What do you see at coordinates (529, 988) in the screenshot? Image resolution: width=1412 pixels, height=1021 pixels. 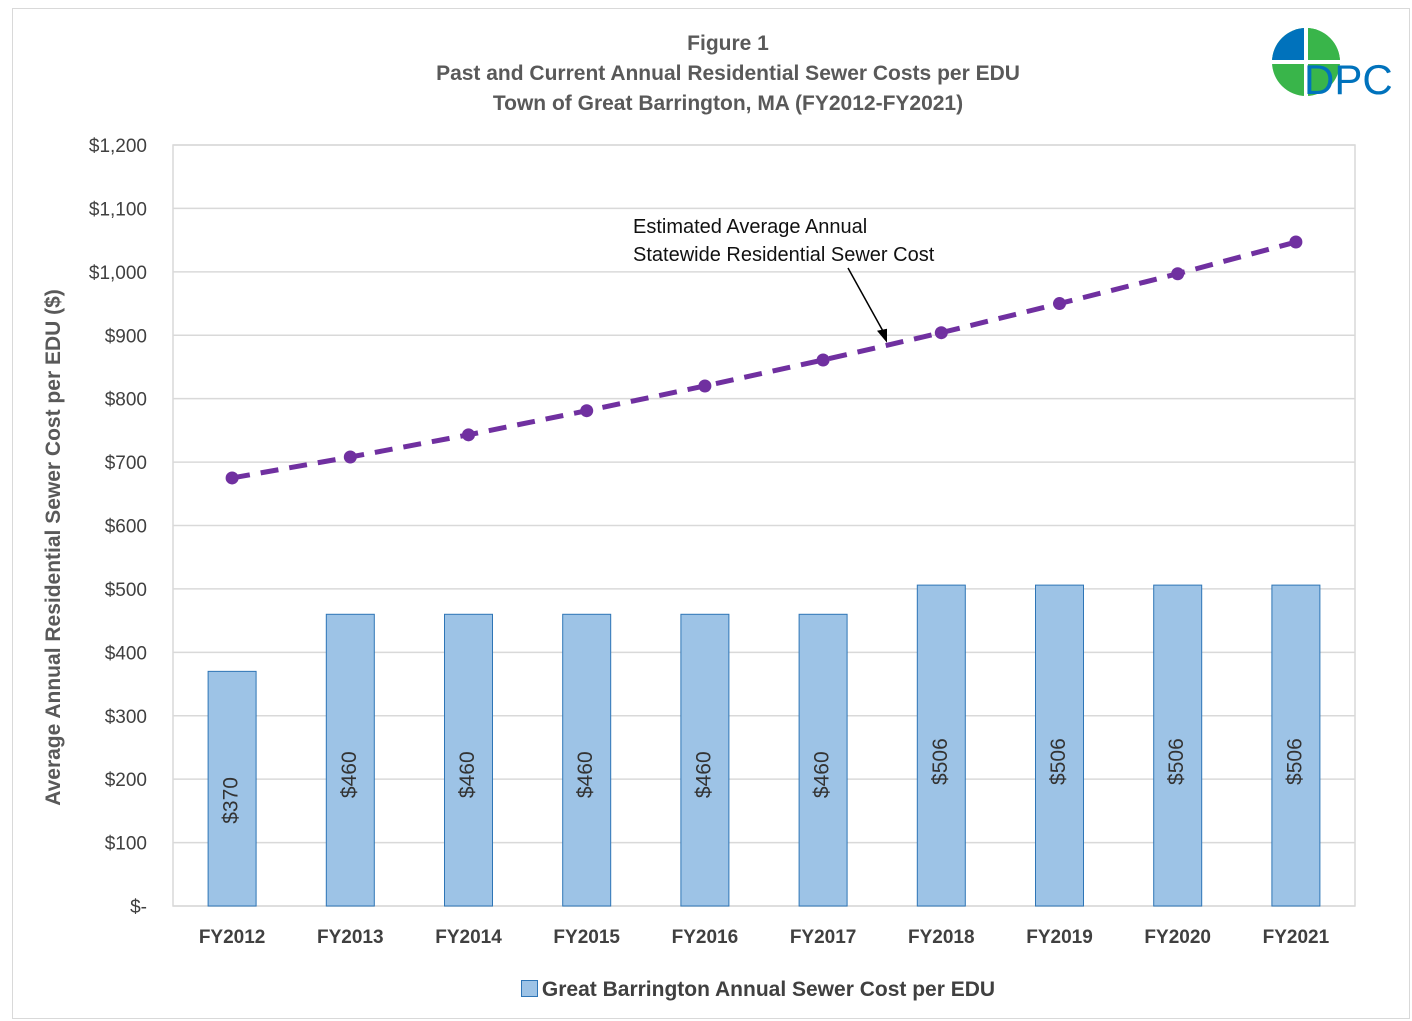 I see `legend-swatch` at bounding box center [529, 988].